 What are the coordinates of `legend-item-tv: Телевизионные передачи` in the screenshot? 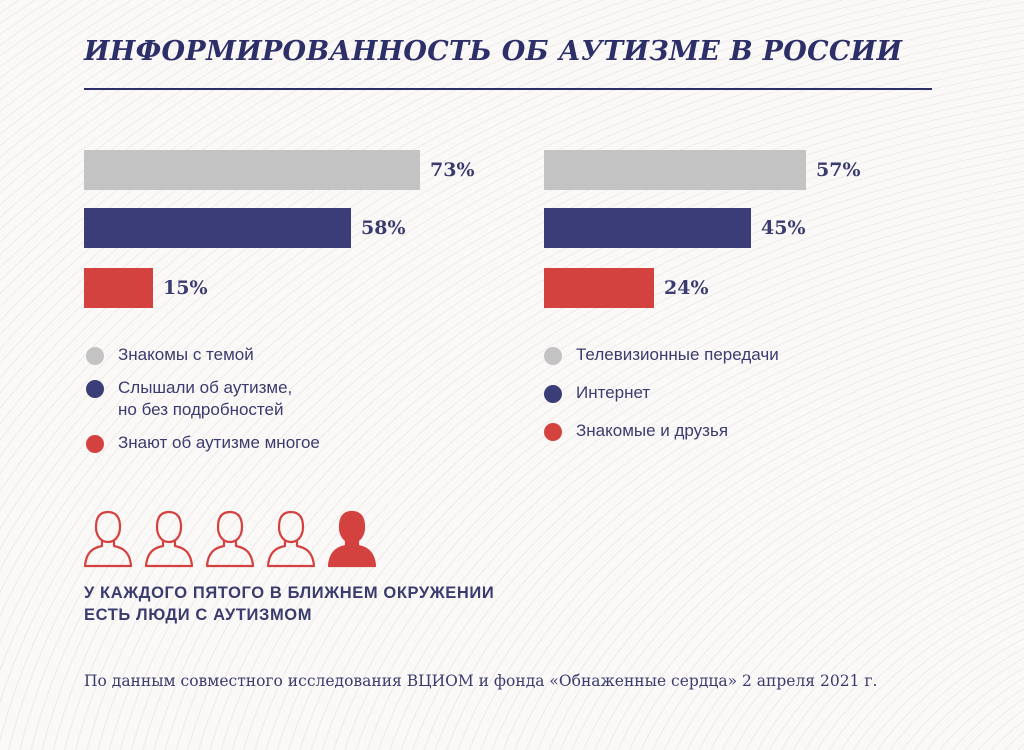 It's located at (661, 355).